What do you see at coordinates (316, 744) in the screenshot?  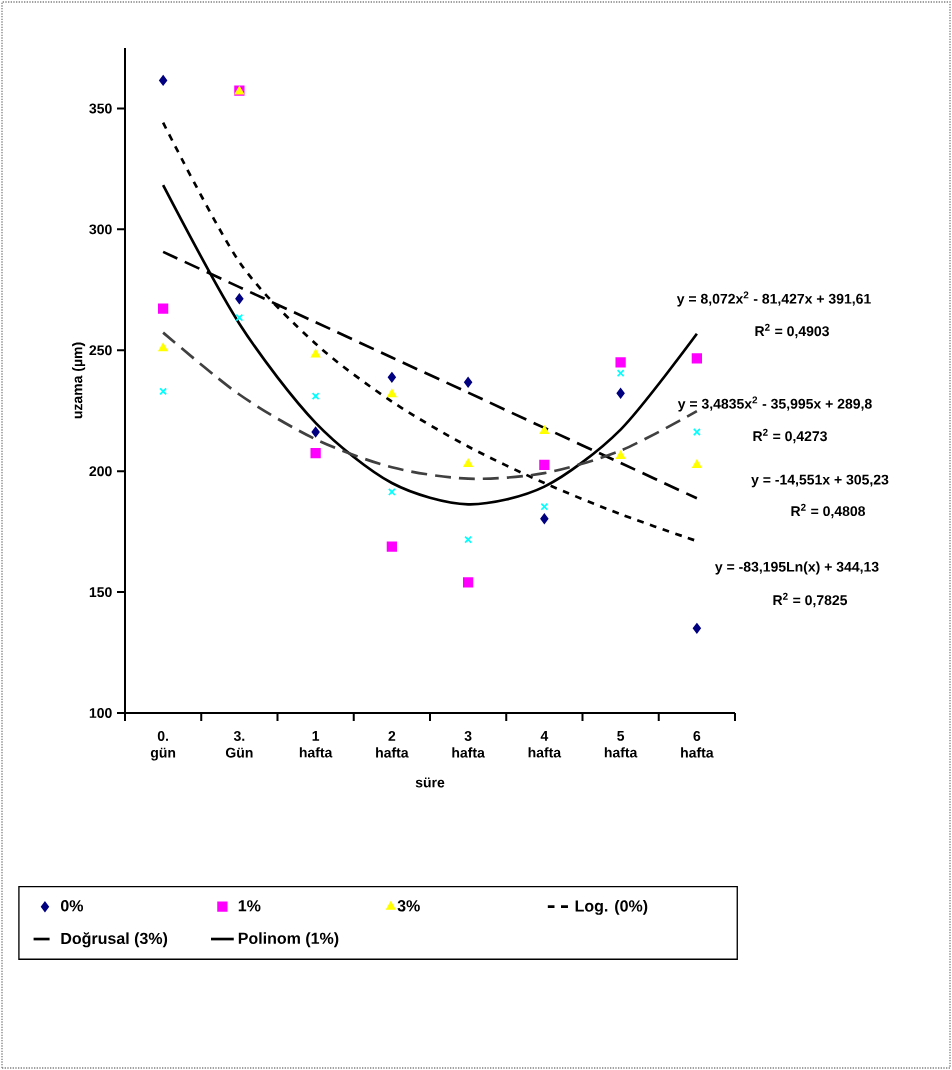 I see `x-tick-label: 1 hafta` at bounding box center [316, 744].